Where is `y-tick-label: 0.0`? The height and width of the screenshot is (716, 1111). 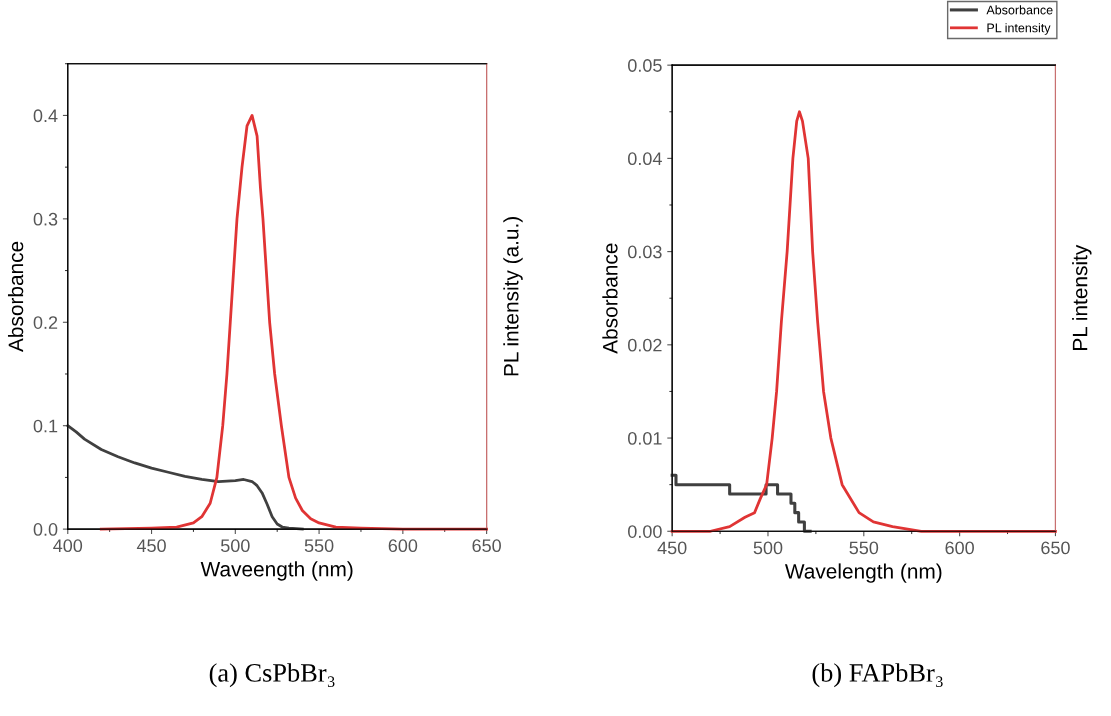
y-tick-label: 0.0 is located at coordinates (45, 529).